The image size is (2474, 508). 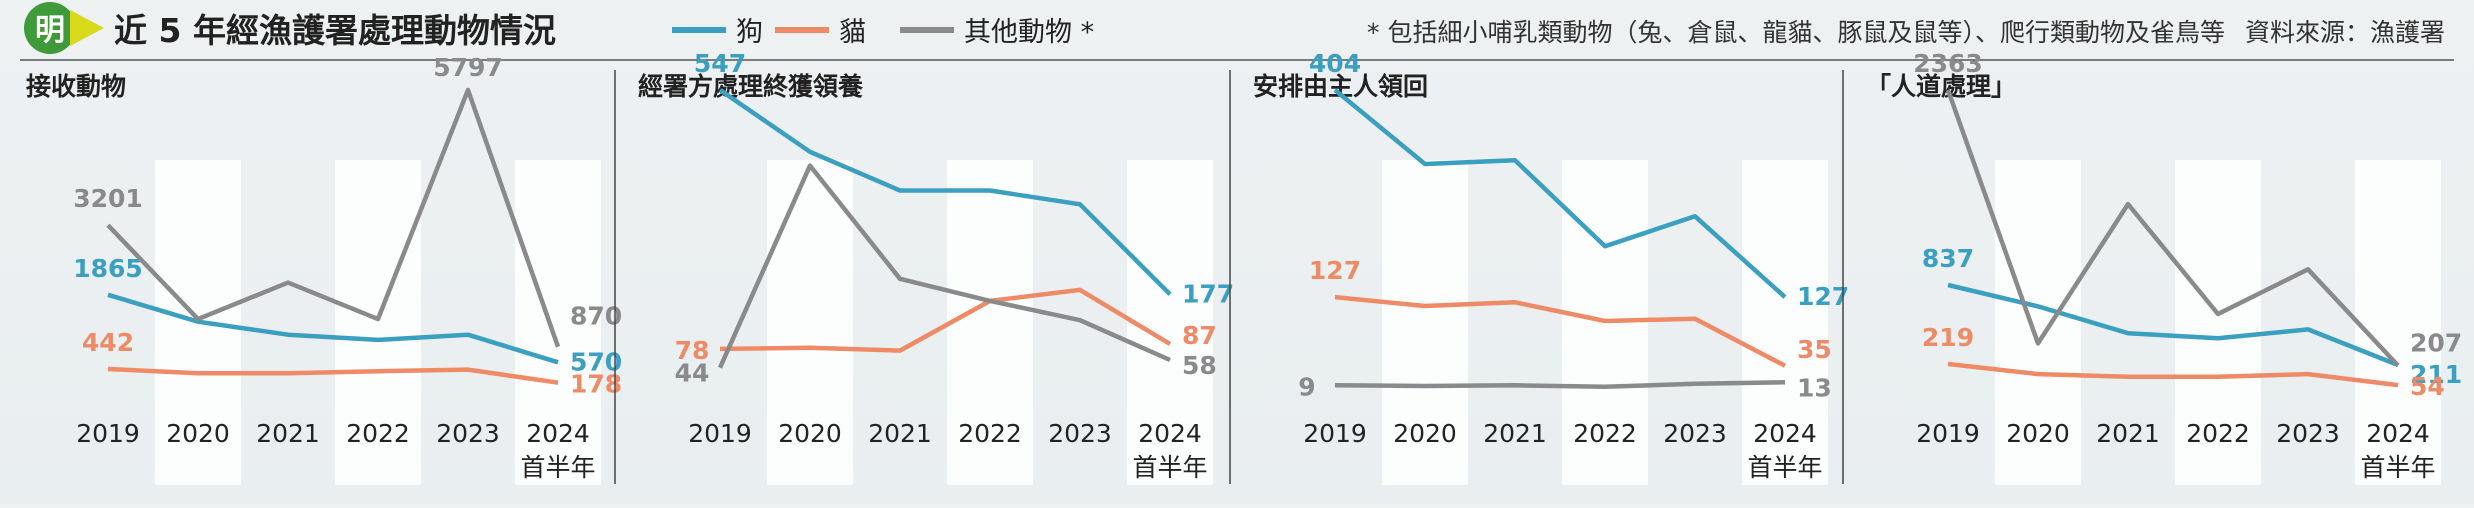 What do you see at coordinates (596, 384) in the screenshot?
I see `data-label: 178` at bounding box center [596, 384].